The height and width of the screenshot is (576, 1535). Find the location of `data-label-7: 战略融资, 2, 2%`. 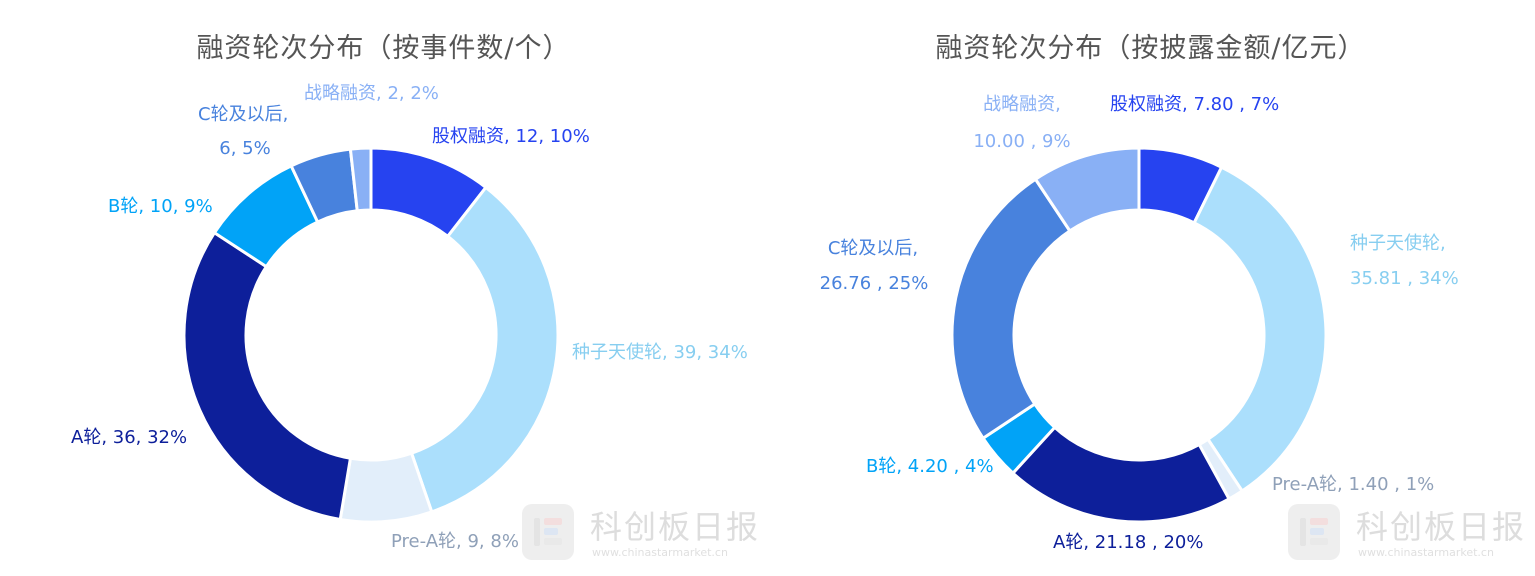

data-label-7: 战略融资, 2, 2% is located at coordinates (371, 93).